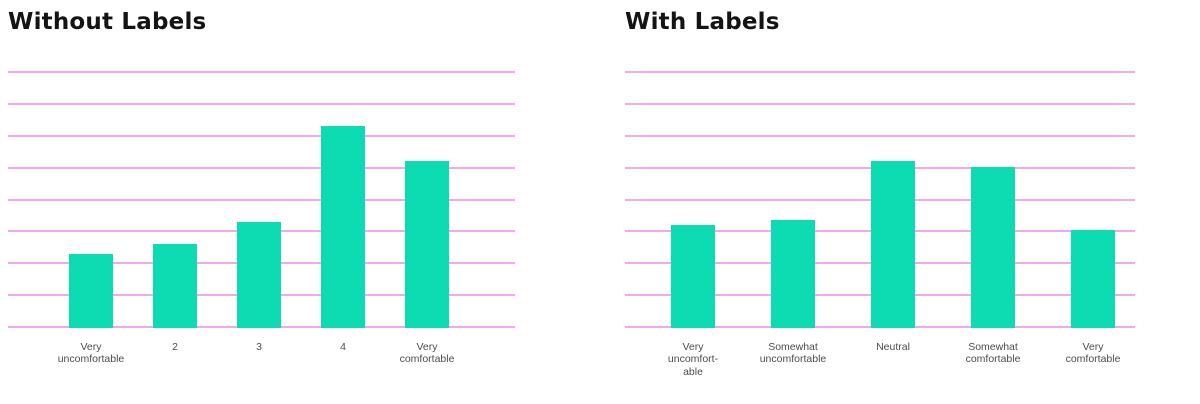  What do you see at coordinates (261, 371) in the screenshot?
I see `x-axis-labels: Very uncomfortable 2 3 4 Very comfortable` at bounding box center [261, 371].